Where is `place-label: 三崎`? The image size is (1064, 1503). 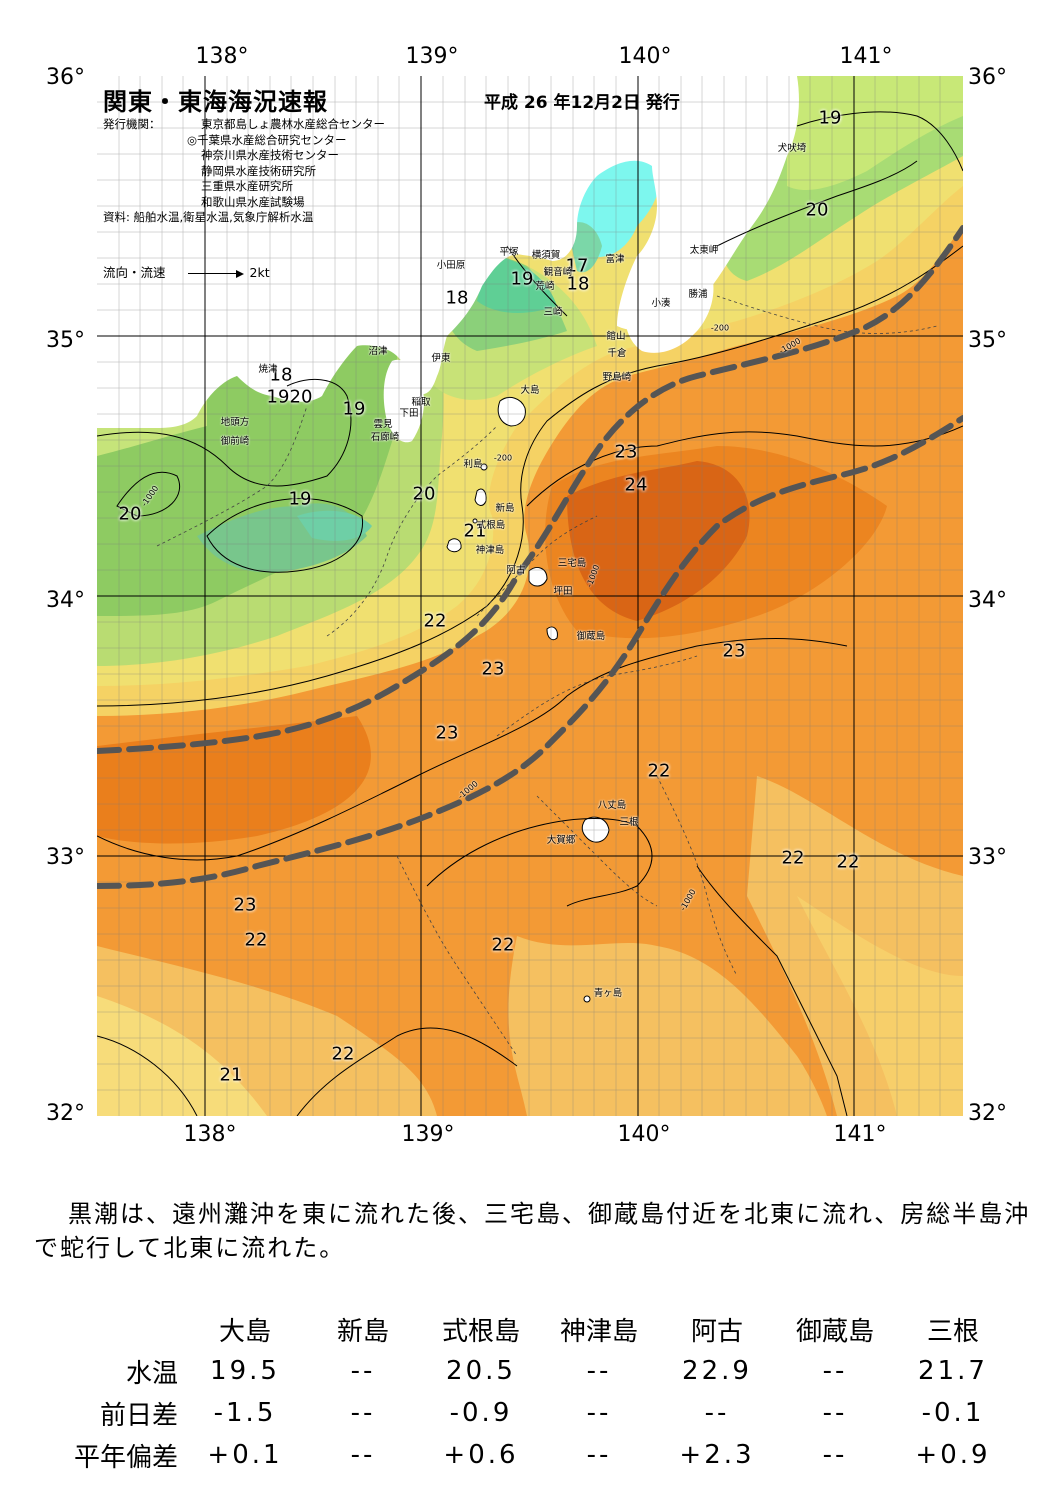
place-label: 三崎 is located at coordinates (553, 312).